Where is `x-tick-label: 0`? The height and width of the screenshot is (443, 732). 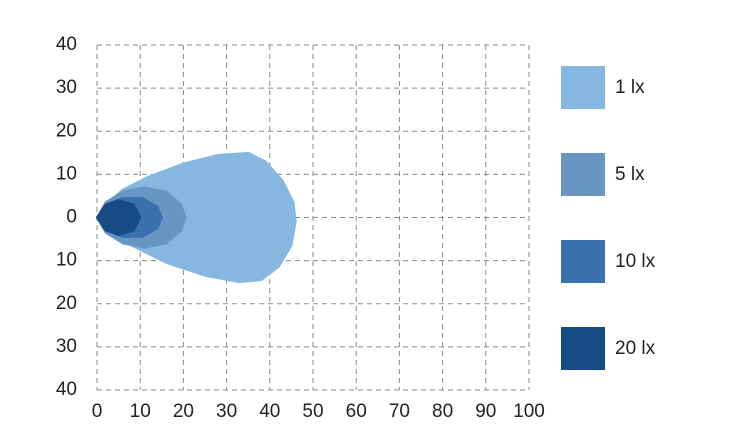
x-tick-label: 0 is located at coordinates (97, 411).